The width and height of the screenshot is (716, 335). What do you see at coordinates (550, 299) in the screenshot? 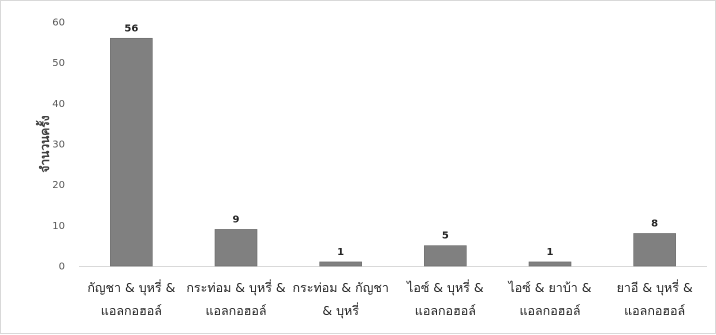
I see `x-category-label: ไอซ์ & ยาบ้า & แอลกอฮอล์` at bounding box center [550, 299].